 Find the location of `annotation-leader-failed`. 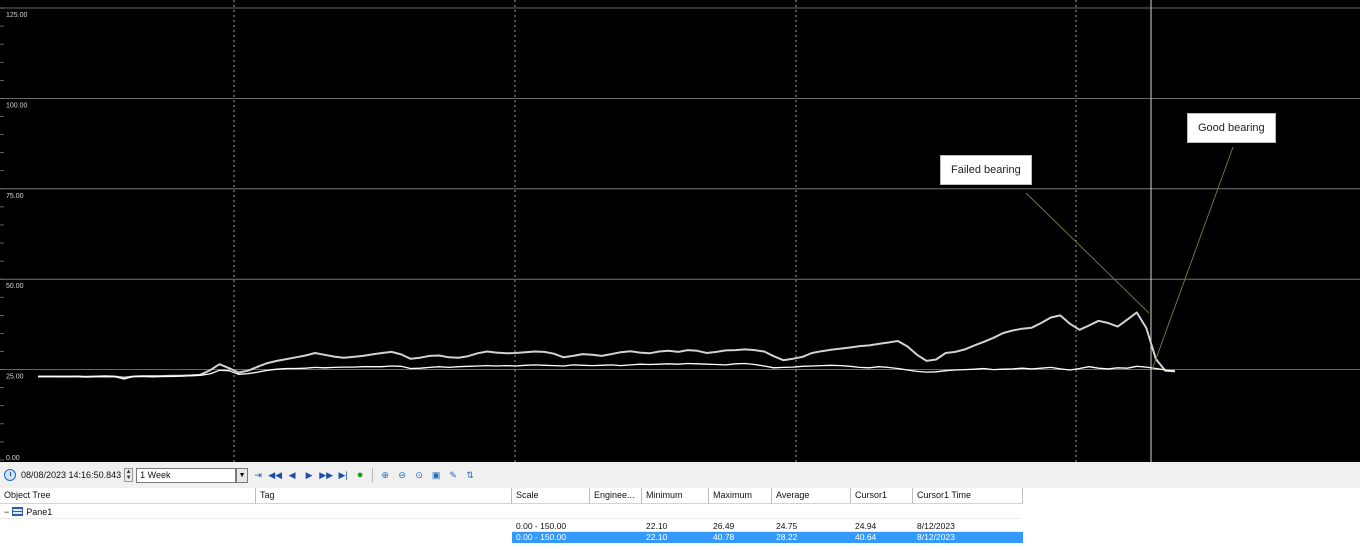

annotation-leader-failed is located at coordinates (1087, 253).